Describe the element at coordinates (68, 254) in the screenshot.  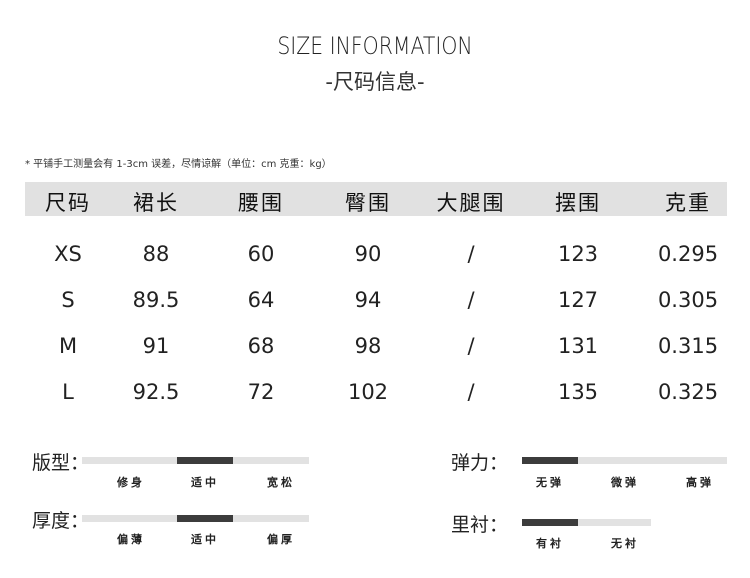
I see `table-cell: XS` at that location.